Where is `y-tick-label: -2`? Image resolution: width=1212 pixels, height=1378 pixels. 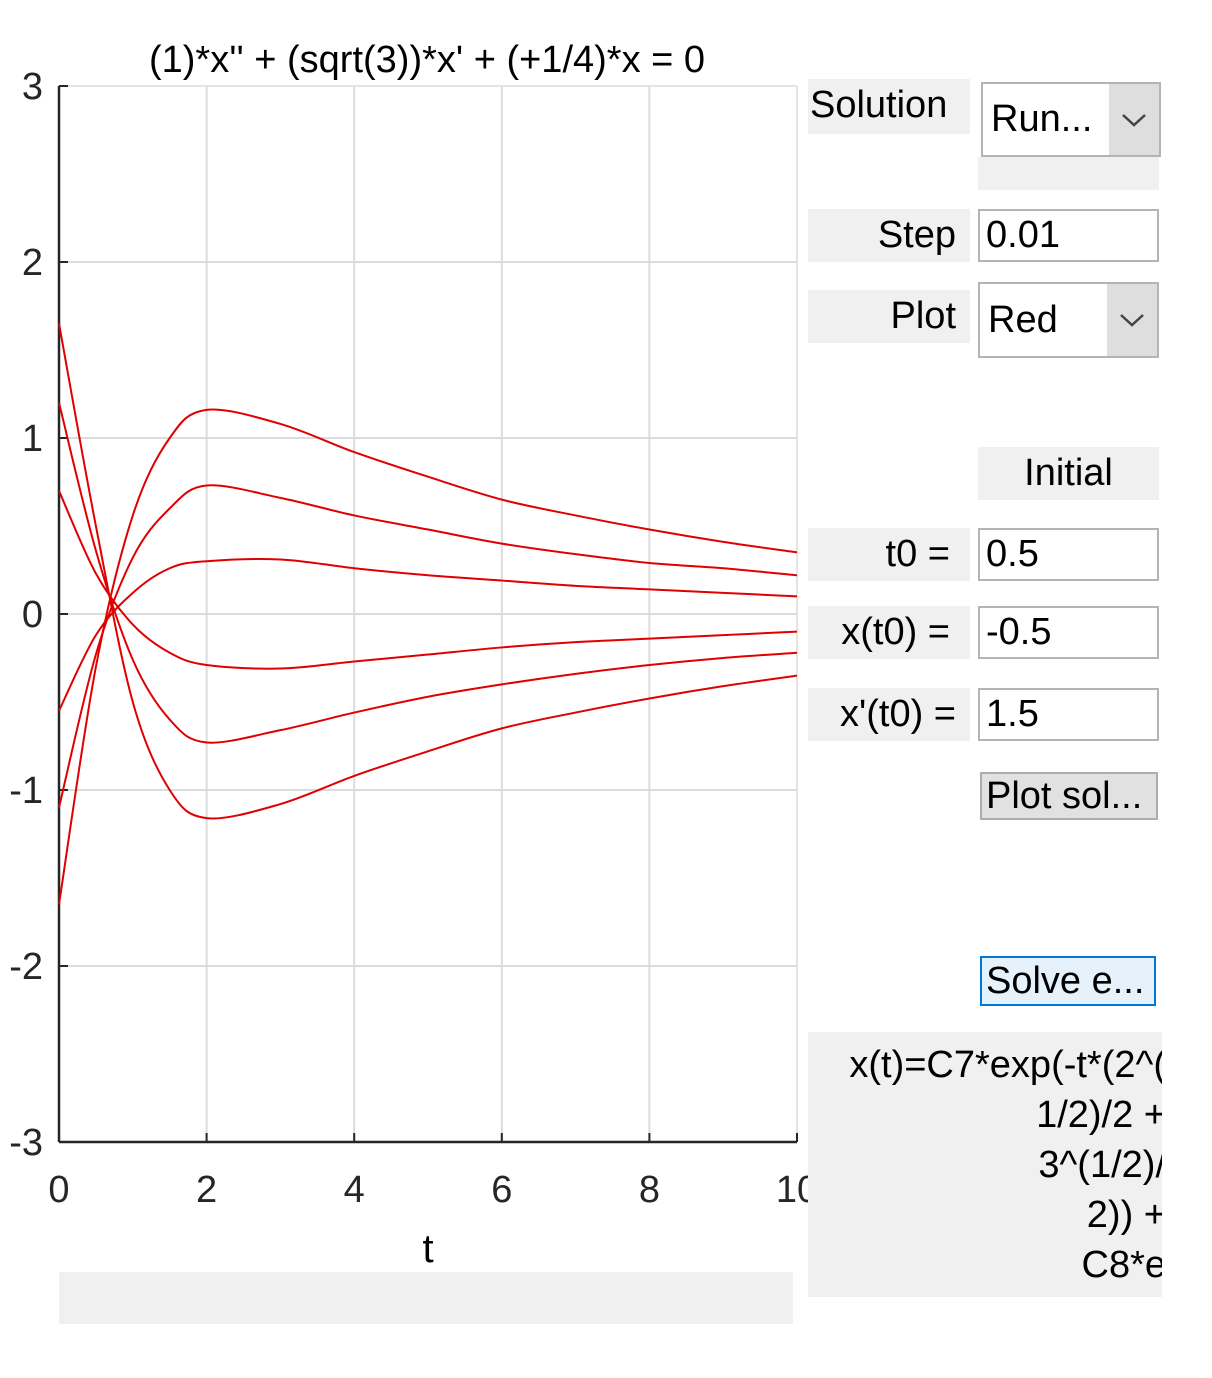 y-tick-label: -2 is located at coordinates (26, 967).